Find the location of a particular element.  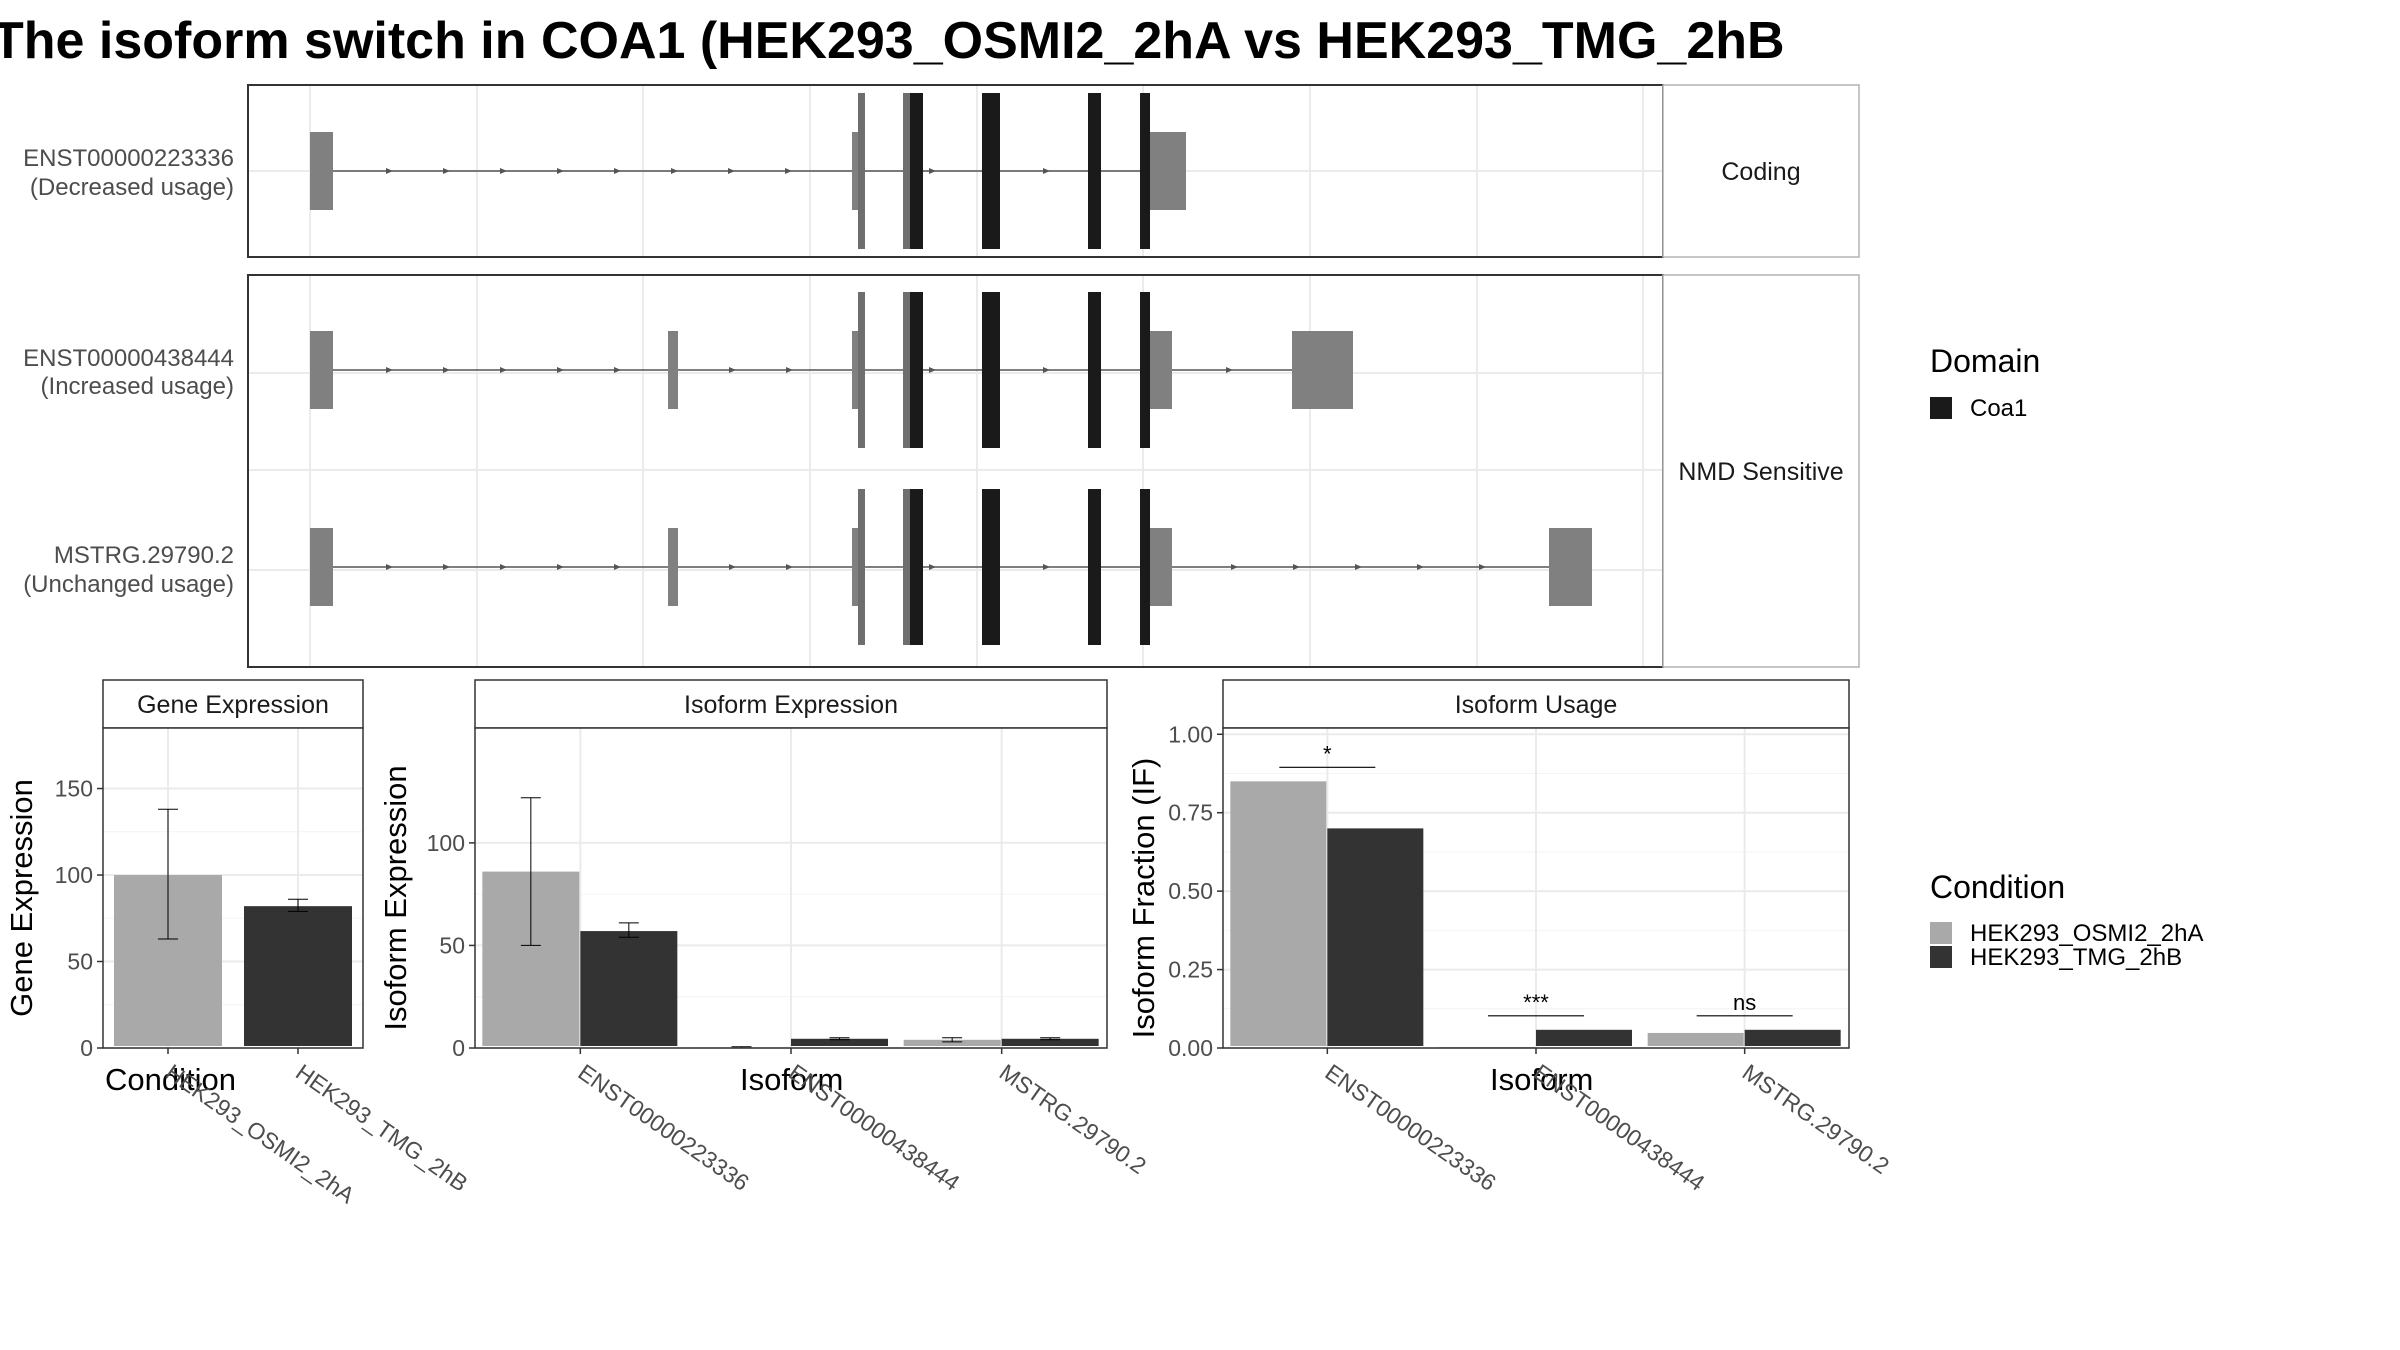

structure-facet-coding: Coding is located at coordinates (1053, 171).